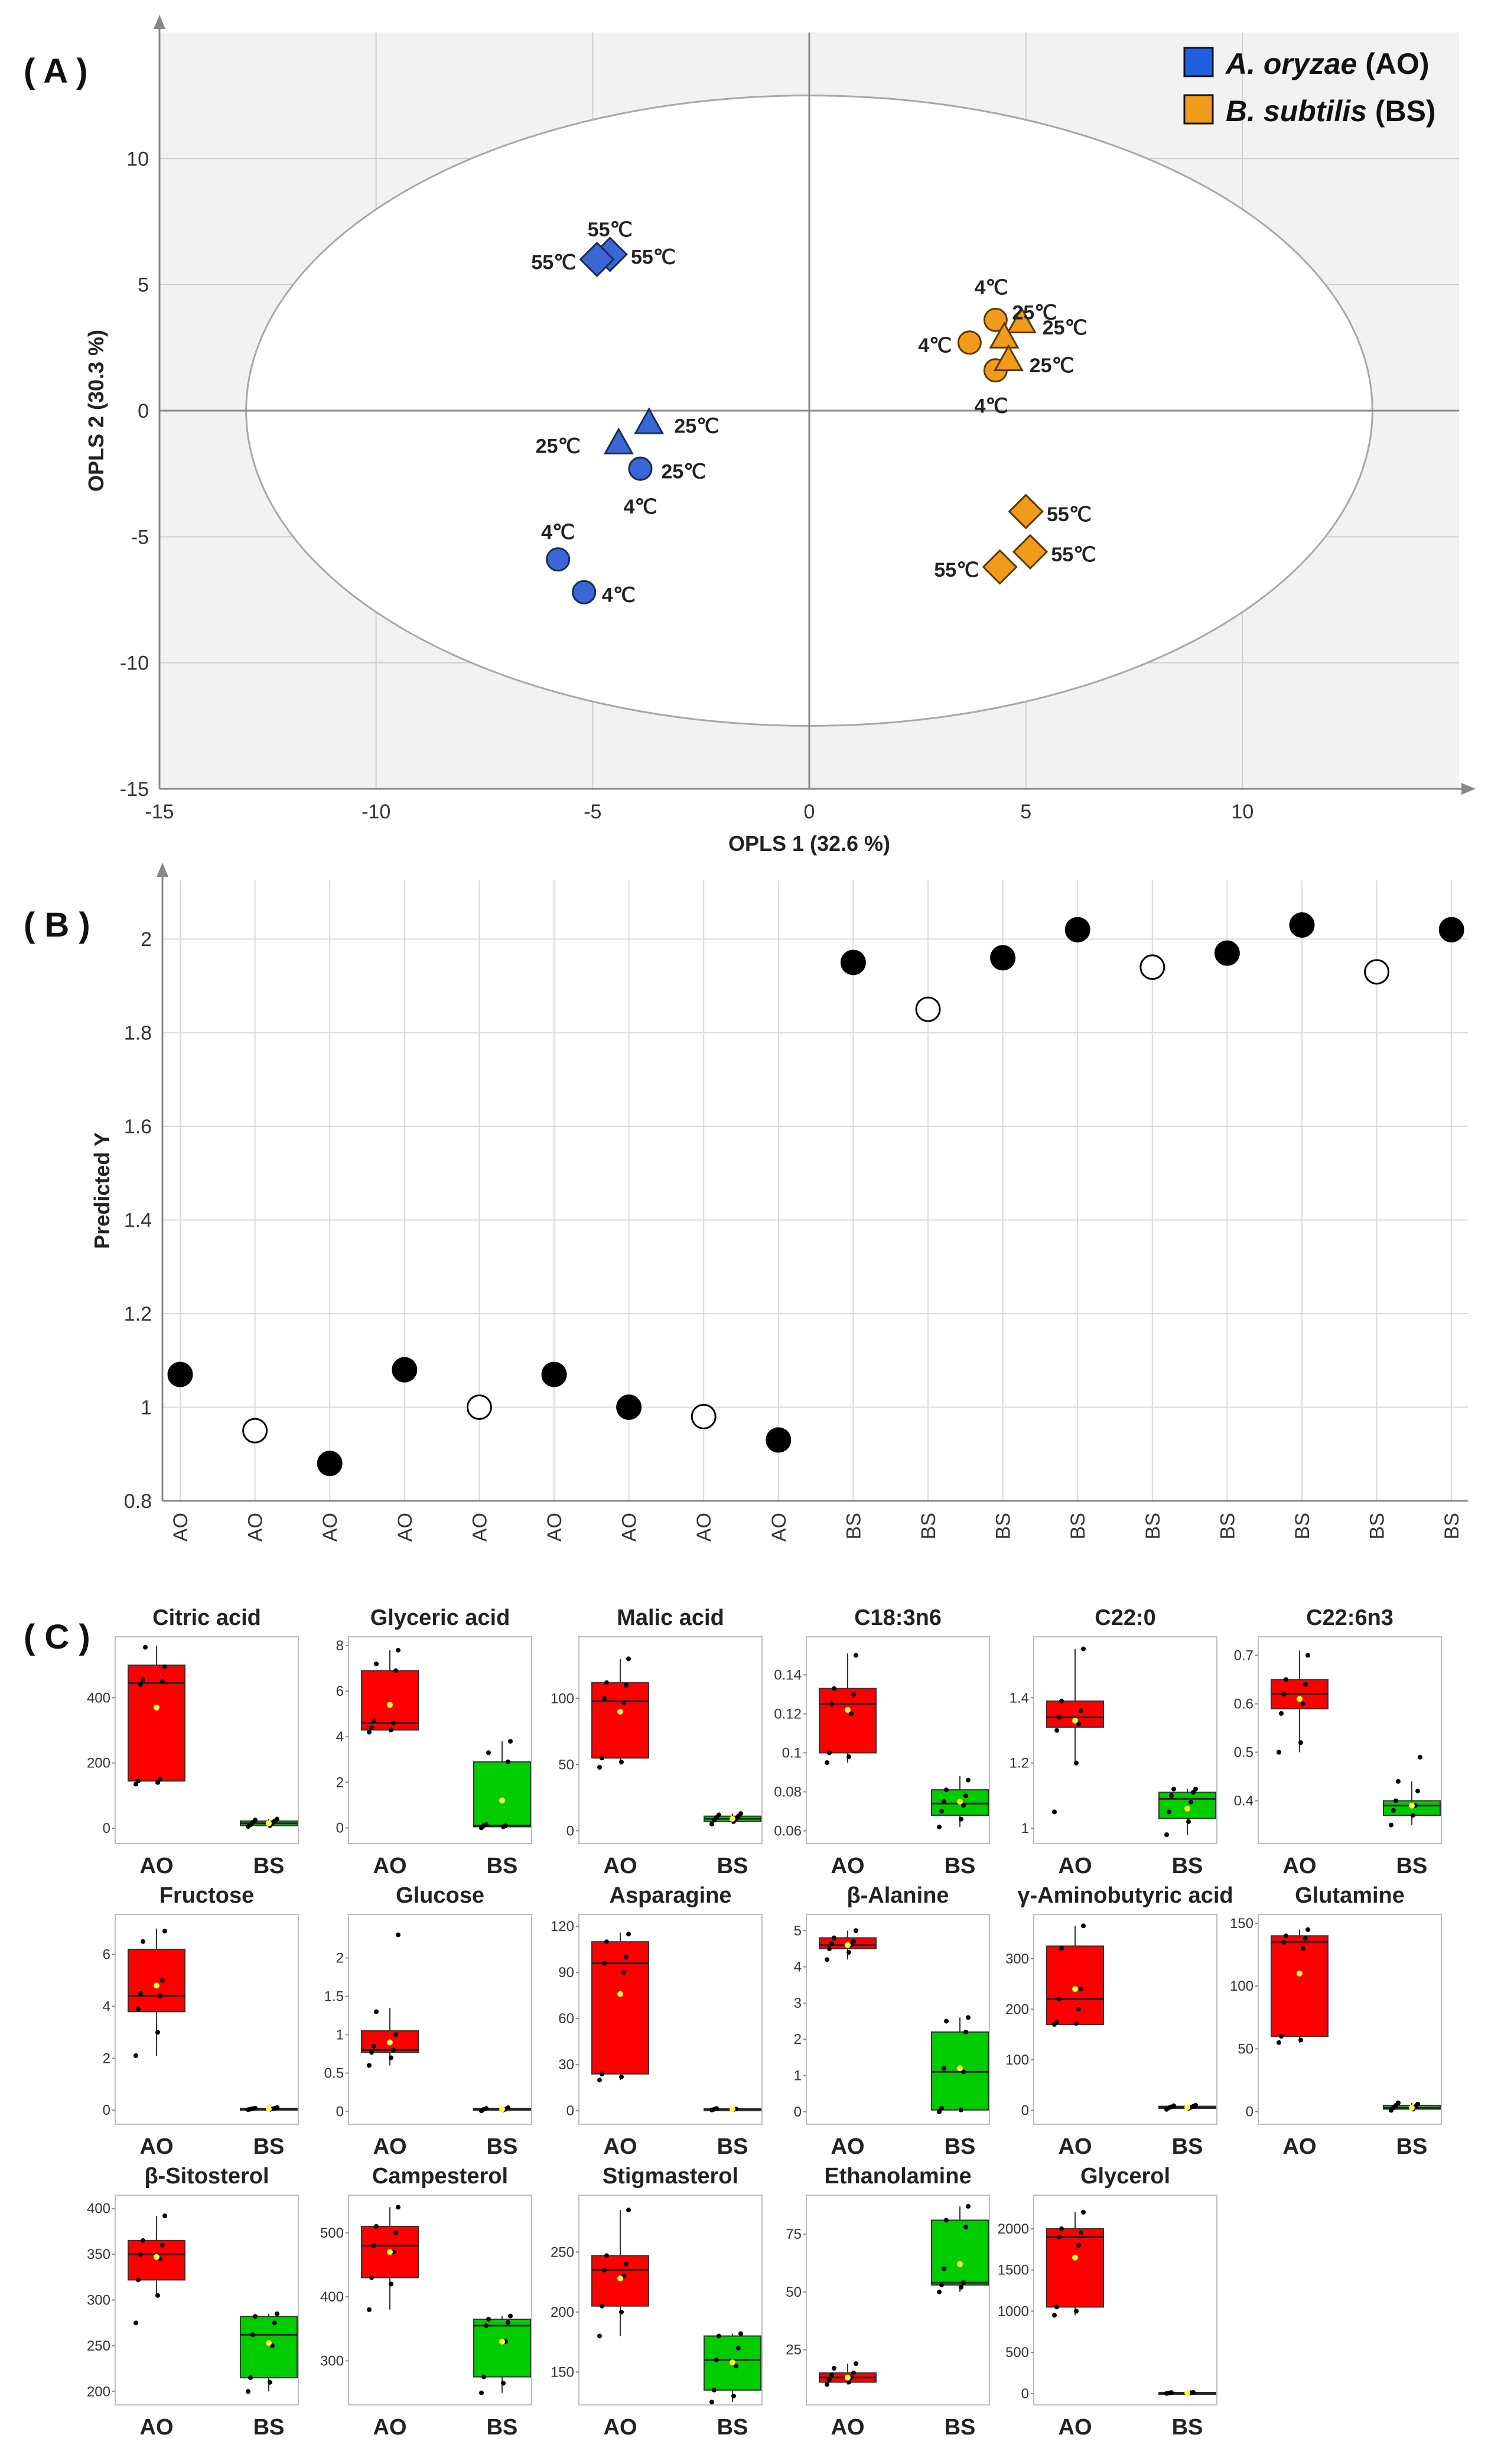 The height and width of the screenshot is (2464, 1501). I want to click on plot-a-point-annotation: 4℃, so click(991, 288).